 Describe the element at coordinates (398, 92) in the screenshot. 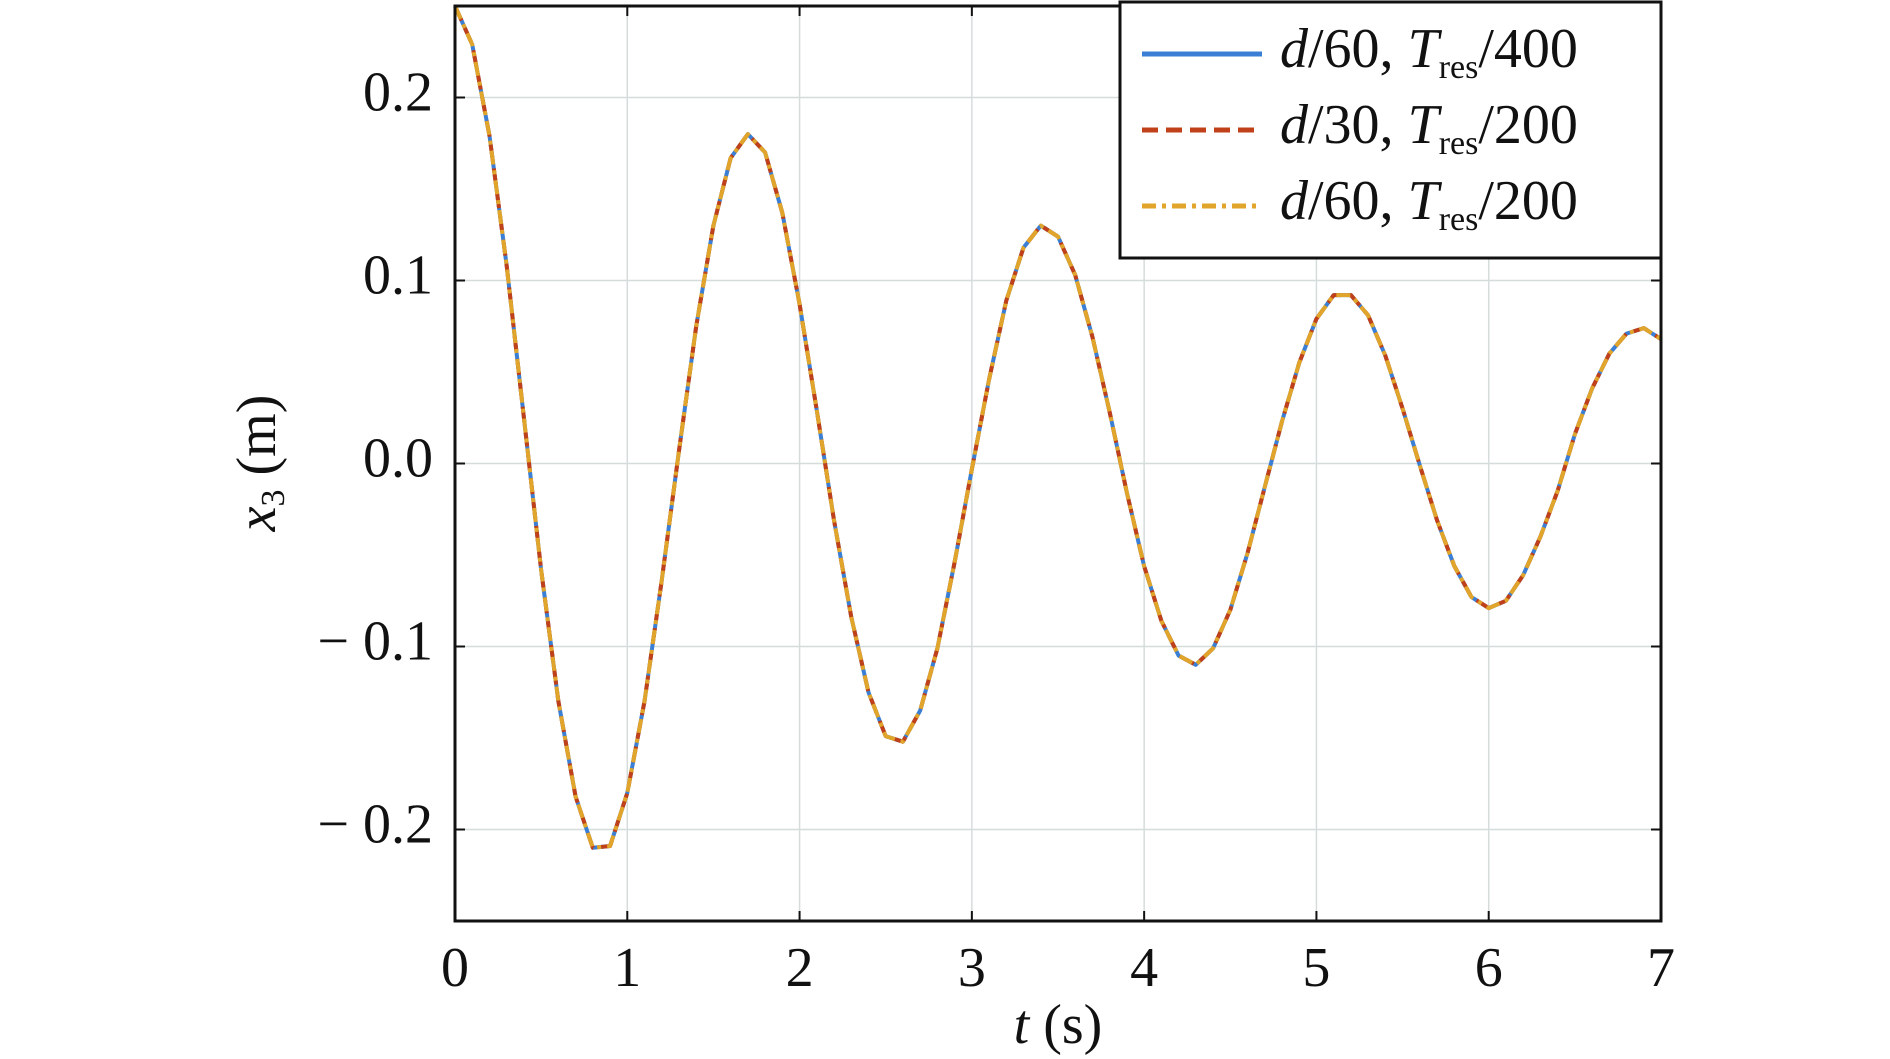

I see `y-tick-label: 0.2` at that location.